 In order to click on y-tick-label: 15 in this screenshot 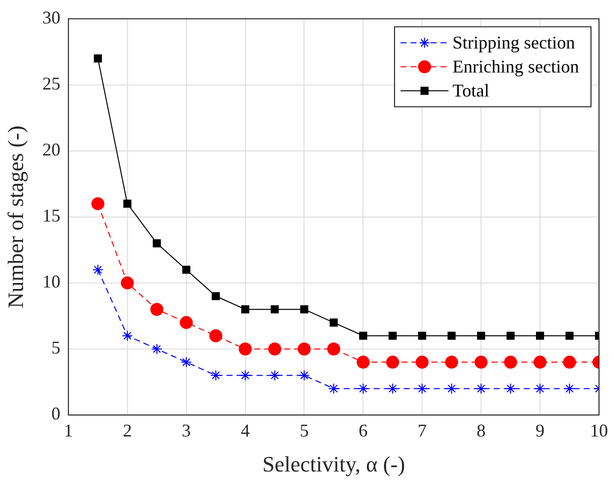, I will do `click(51, 216)`.